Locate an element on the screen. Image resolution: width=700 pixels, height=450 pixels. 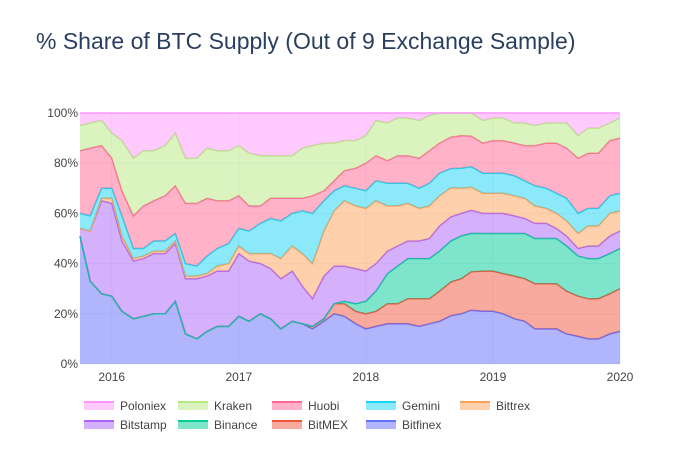
legend-item-gemini: Gemini is located at coordinates (413, 405).